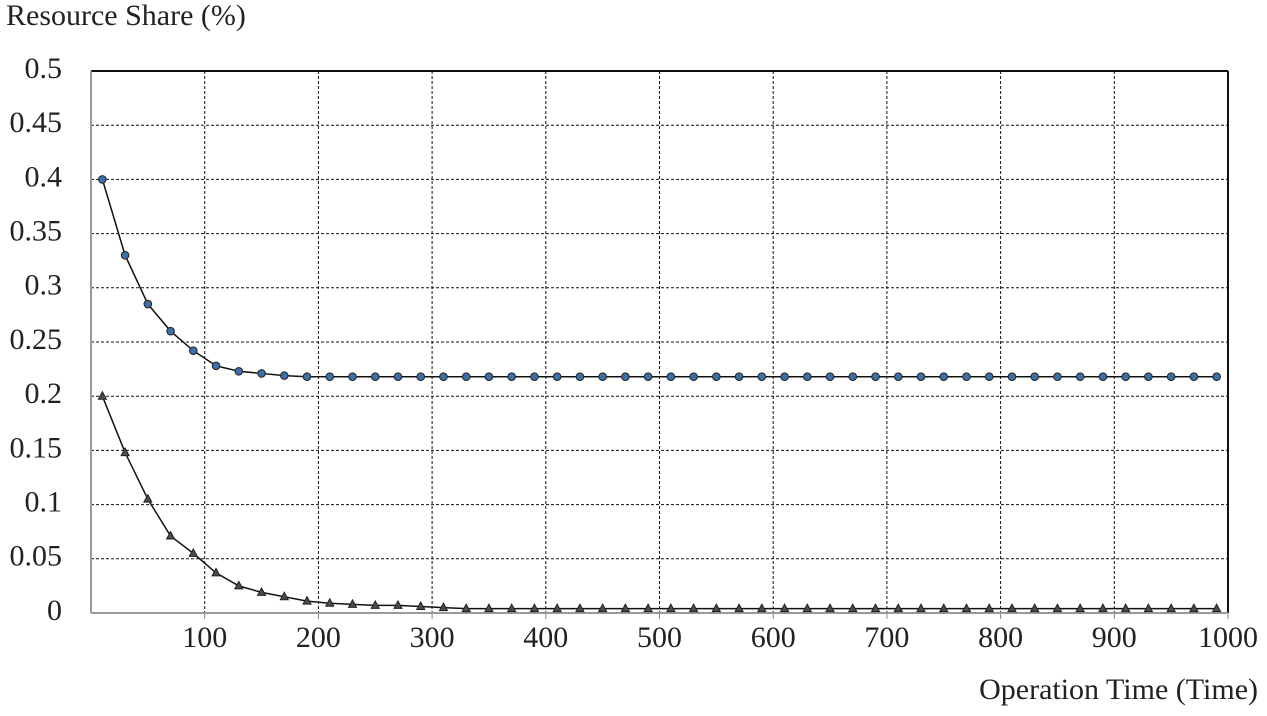 This screenshot has width=1267, height=716. Describe the element at coordinates (44, 285) in the screenshot. I see `y-tick-label: 0.3` at that location.